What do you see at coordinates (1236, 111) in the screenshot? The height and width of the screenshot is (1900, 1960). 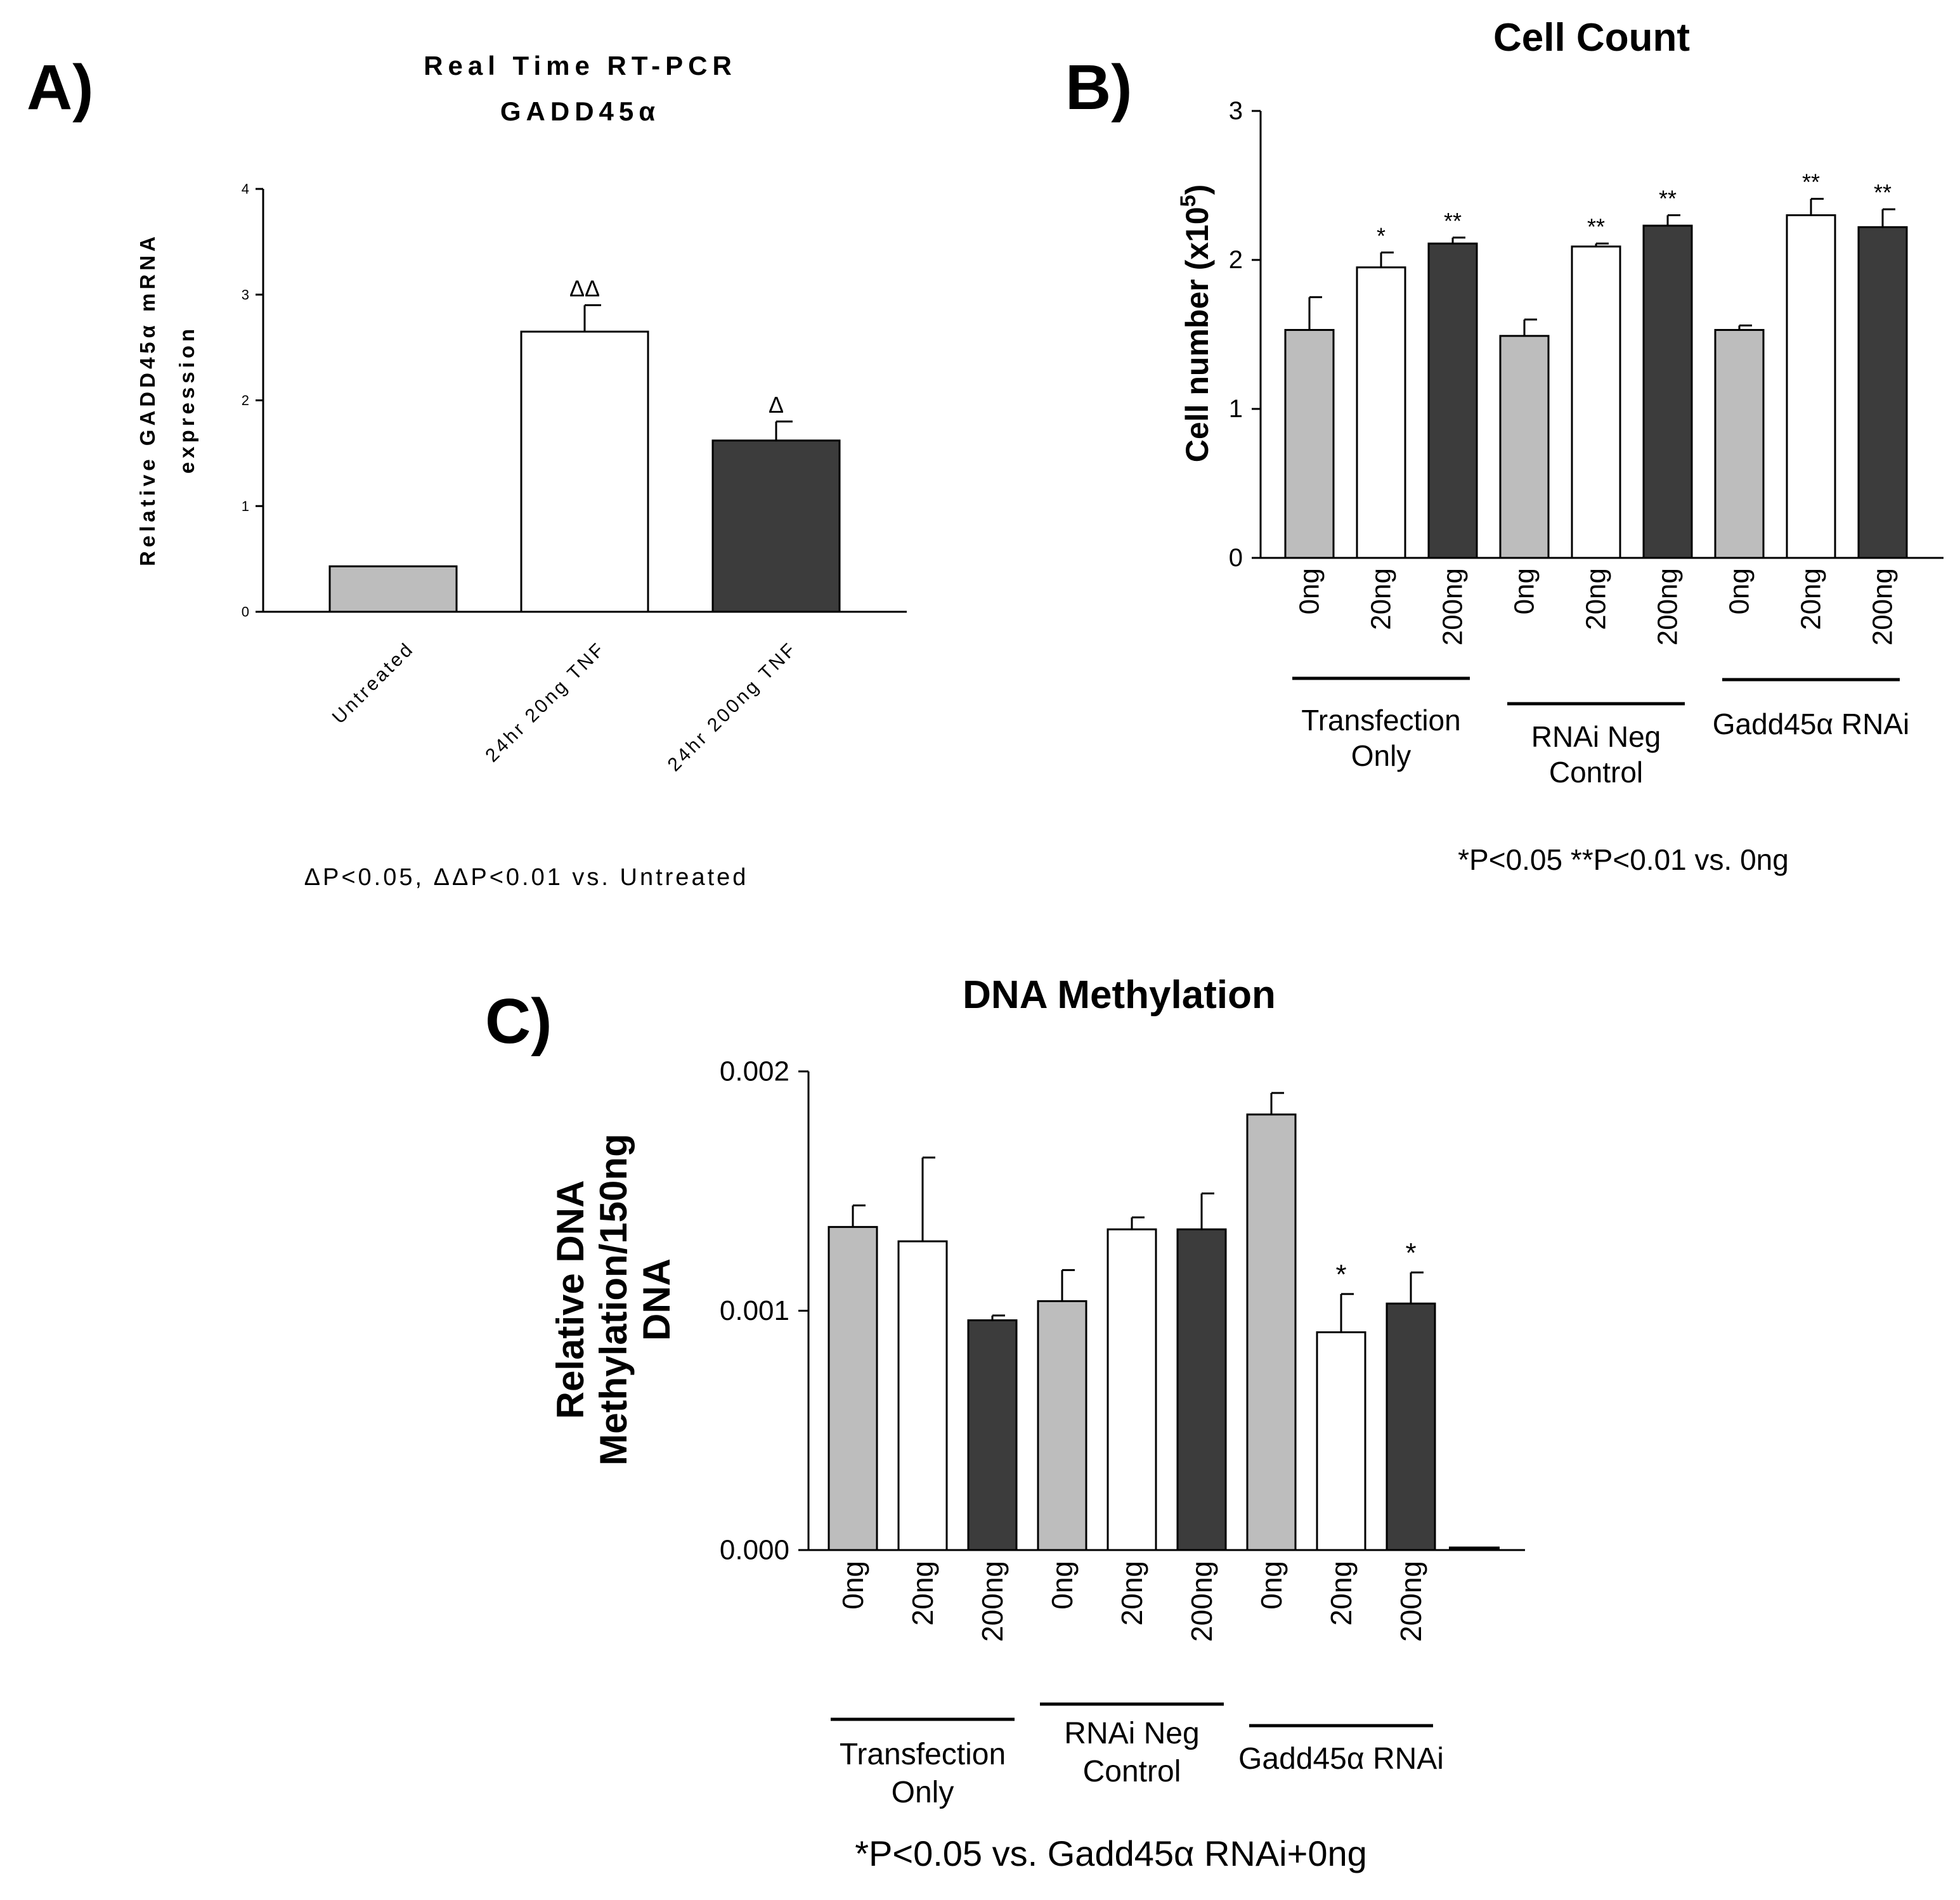 I see `panel-b-y-tick-label-3: 3` at bounding box center [1236, 111].